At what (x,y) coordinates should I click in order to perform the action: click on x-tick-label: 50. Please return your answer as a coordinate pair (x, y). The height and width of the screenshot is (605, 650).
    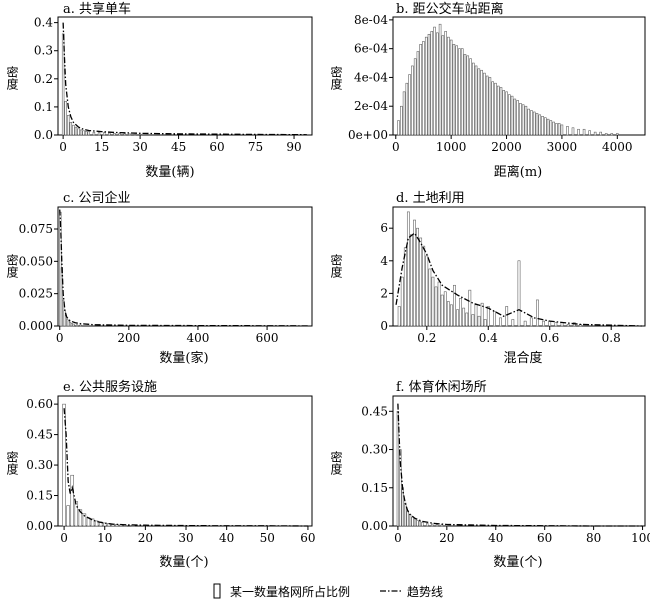
    Looking at the image, I should click on (267, 538).